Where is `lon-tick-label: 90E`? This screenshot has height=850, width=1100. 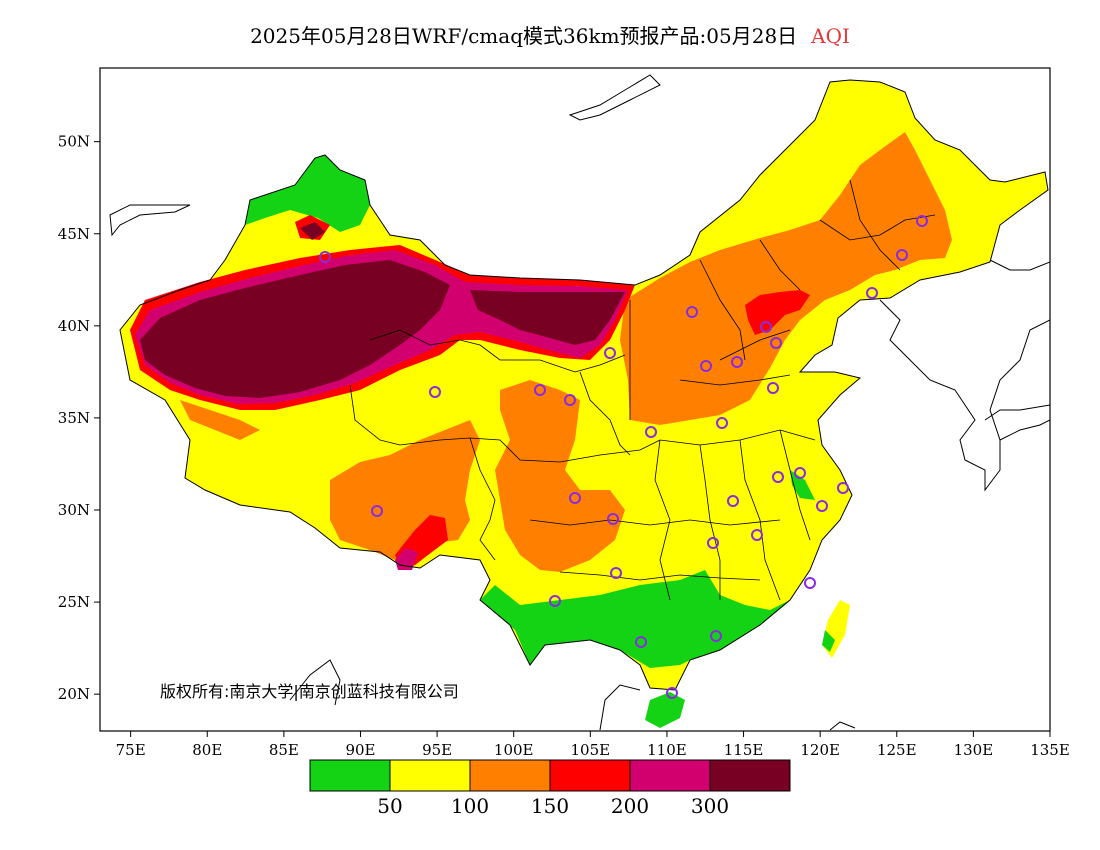
lon-tick-label: 90E is located at coordinates (360, 750).